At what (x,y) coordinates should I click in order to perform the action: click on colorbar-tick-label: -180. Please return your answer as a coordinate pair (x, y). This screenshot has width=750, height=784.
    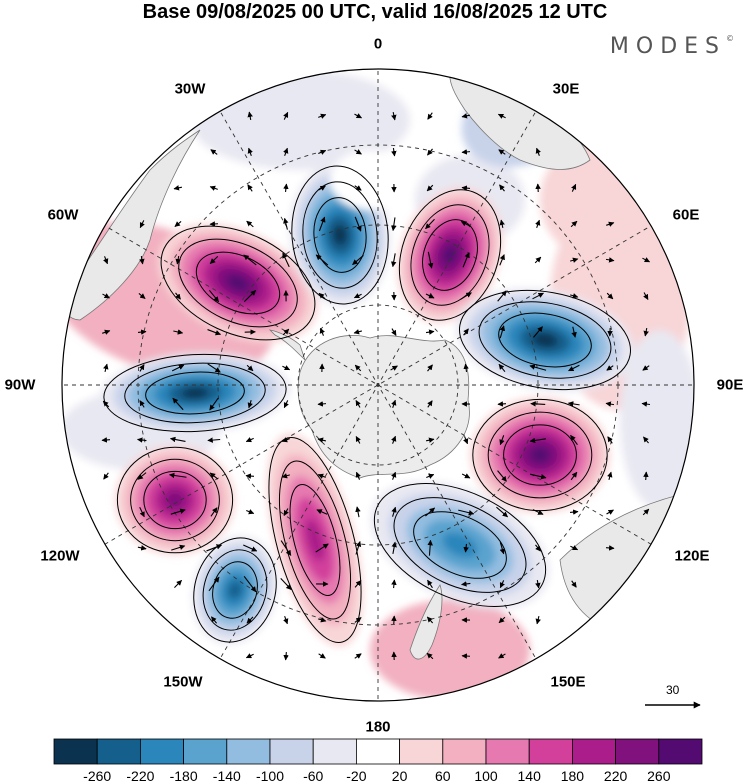
    Looking at the image, I should click on (184, 776).